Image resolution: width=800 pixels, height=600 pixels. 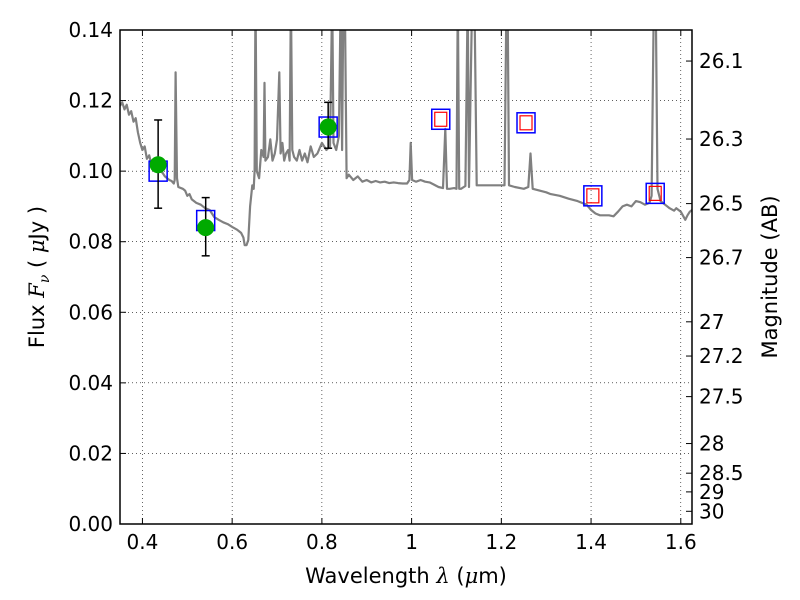 What do you see at coordinates (591, 542) in the screenshot?
I see `x-tick-label: 1.4` at bounding box center [591, 542].